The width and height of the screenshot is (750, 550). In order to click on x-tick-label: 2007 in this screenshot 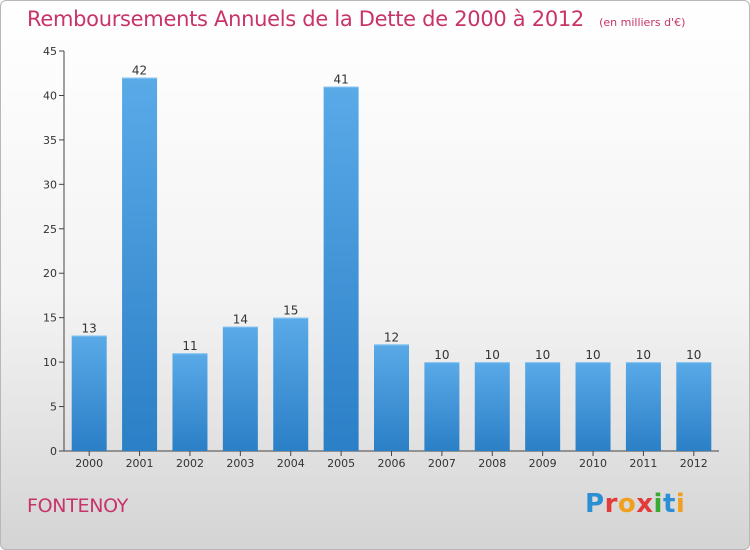, I will do `click(442, 463)`.